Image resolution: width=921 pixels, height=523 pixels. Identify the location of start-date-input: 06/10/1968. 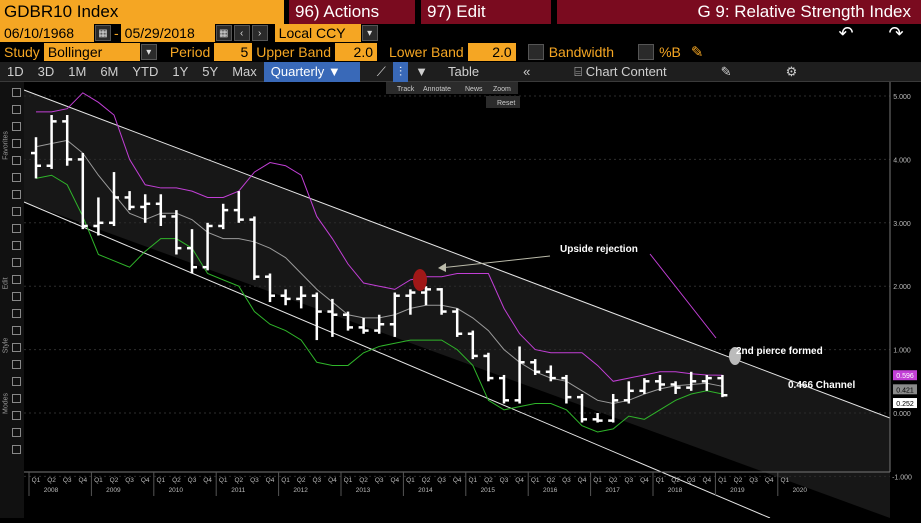
(47, 33).